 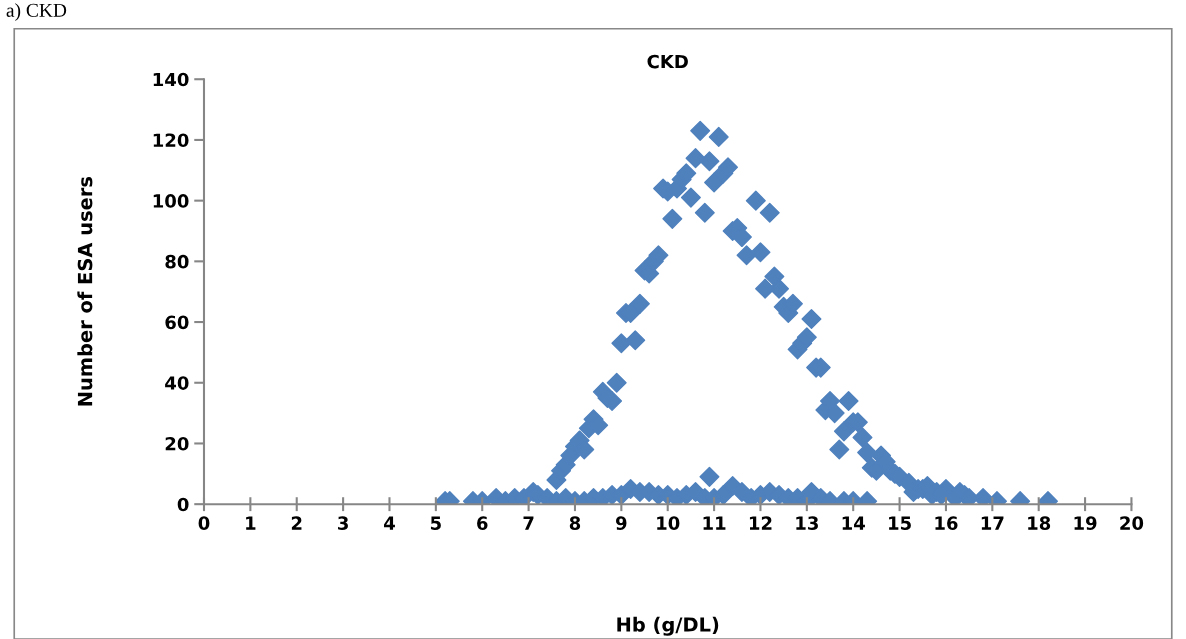 What do you see at coordinates (177, 322) in the screenshot?
I see `y-tick-label: 60` at bounding box center [177, 322].